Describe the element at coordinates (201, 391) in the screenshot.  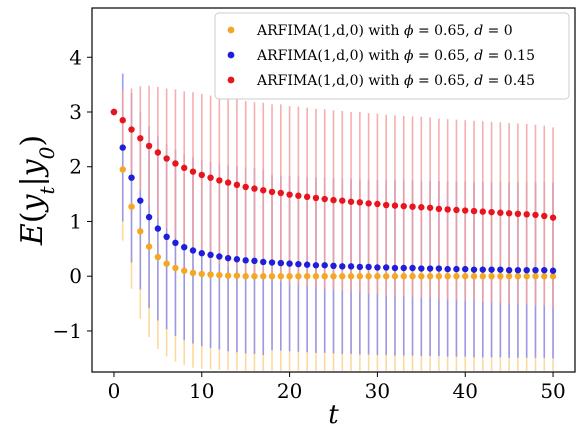
I see `x-tick-label: 10` at that location.